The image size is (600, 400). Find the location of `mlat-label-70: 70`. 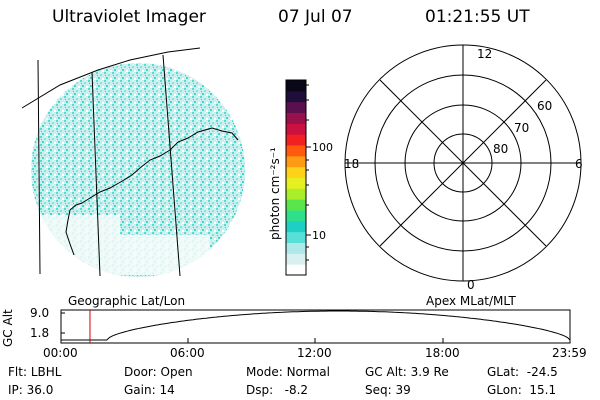

mlat-label-70: 70 is located at coordinates (521, 128).